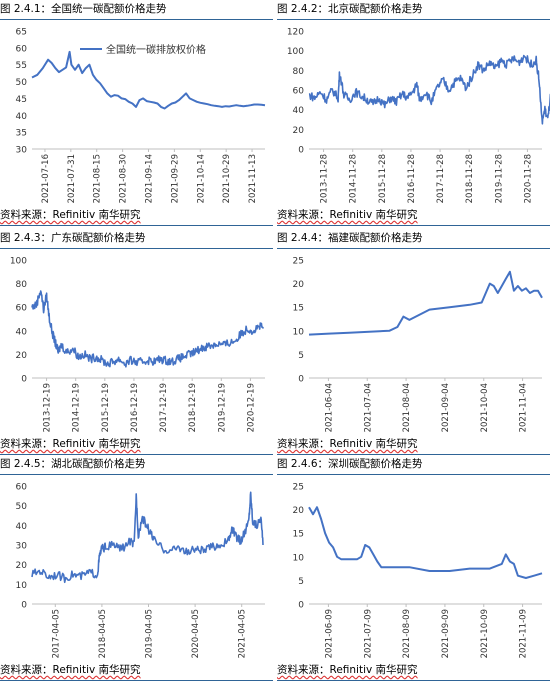 The image size is (550, 681). I want to click on y-tick-label: 35, so click(21, 134).